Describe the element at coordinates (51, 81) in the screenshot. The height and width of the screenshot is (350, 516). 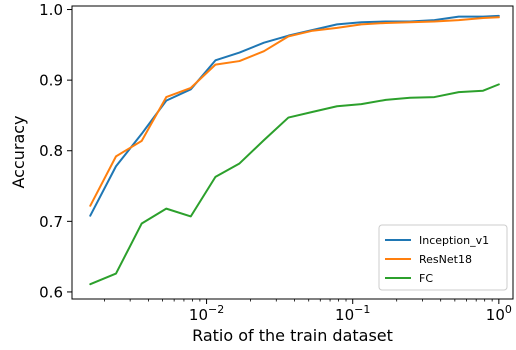
I see `y-tick-label: 0.9` at that location.